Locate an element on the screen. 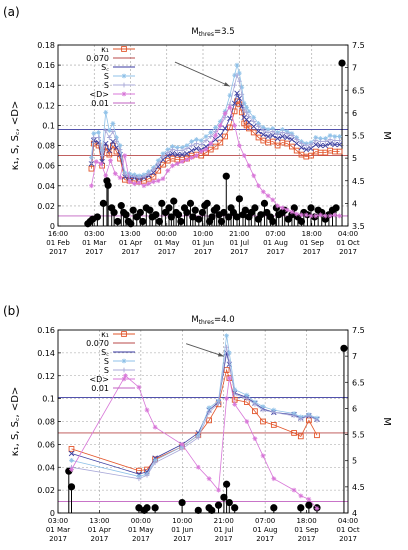 This screenshot has width=408, height=550. xtick-date: 01 Oct is located at coordinates (347, 243).